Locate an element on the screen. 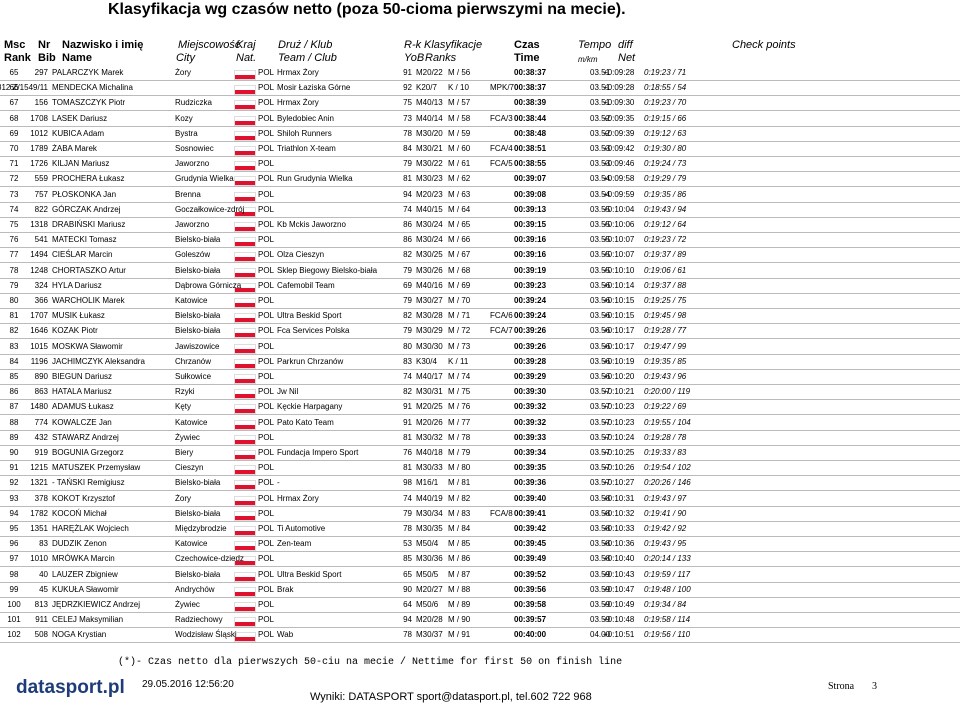  cell-pace: 03.58 is located at coordinates (600, 498).